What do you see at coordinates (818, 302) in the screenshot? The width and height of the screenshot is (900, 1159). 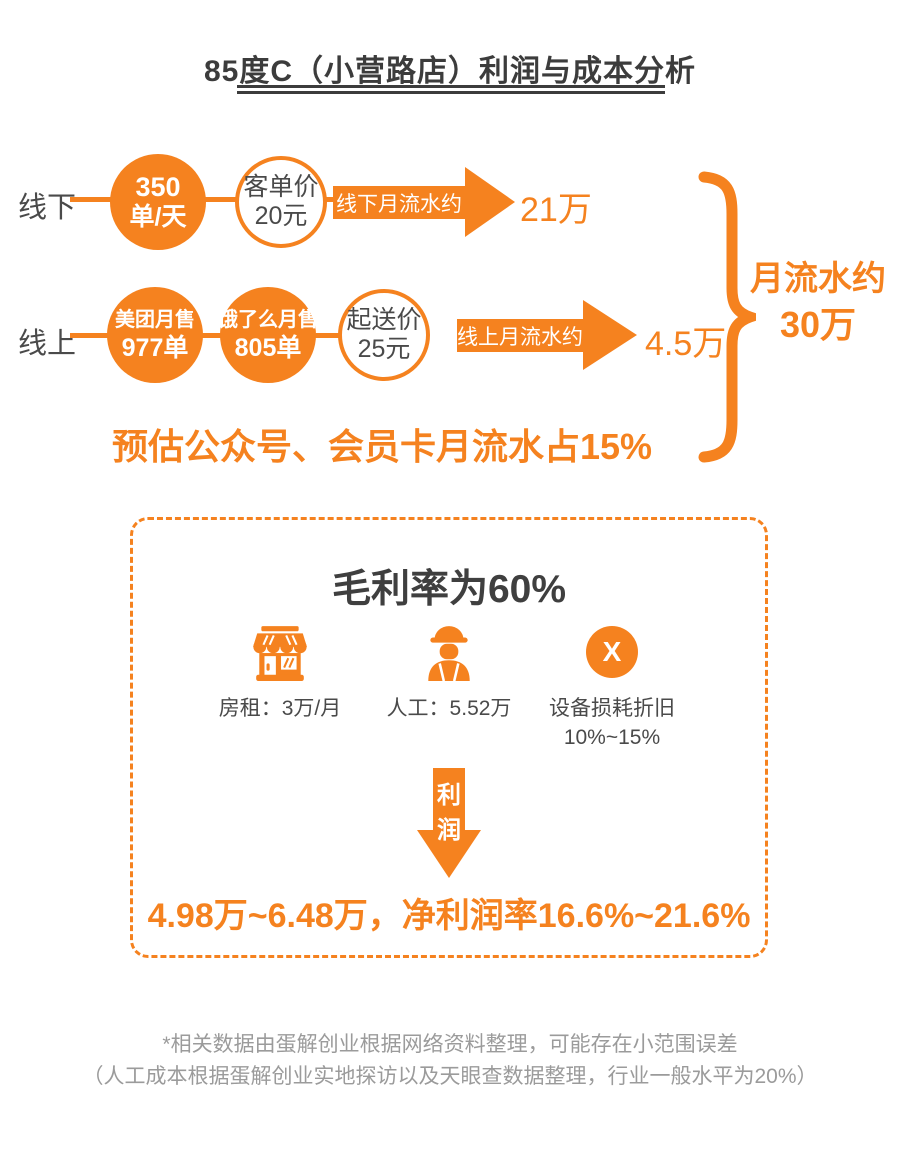 I see `total-monthly-revenue: 月流水约 30万` at bounding box center [818, 302].